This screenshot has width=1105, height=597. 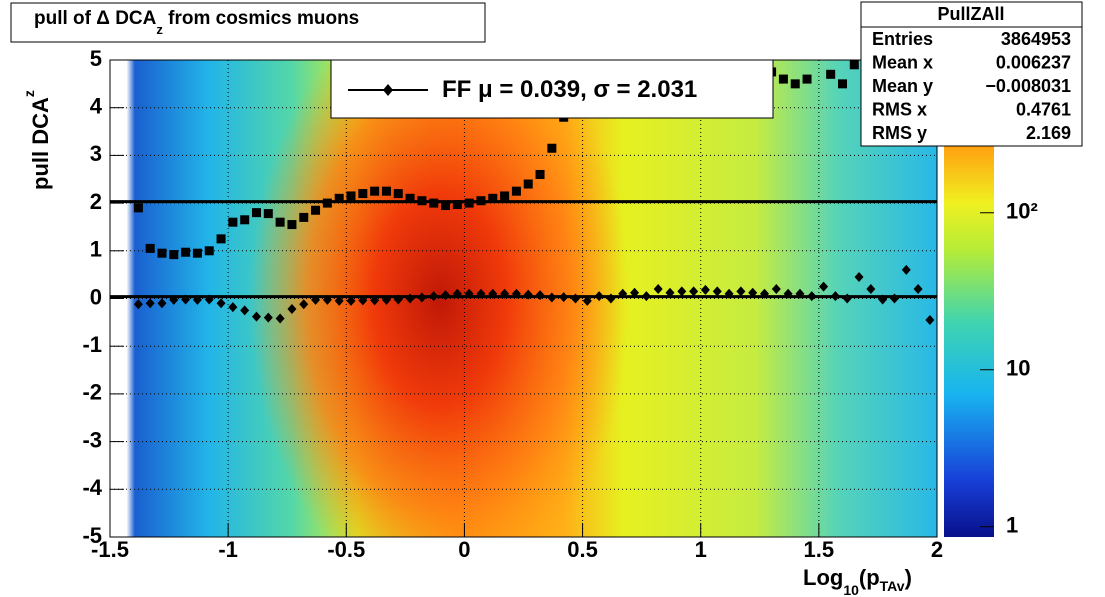 I want to click on stats-label: RMS y, so click(x=899, y=133).